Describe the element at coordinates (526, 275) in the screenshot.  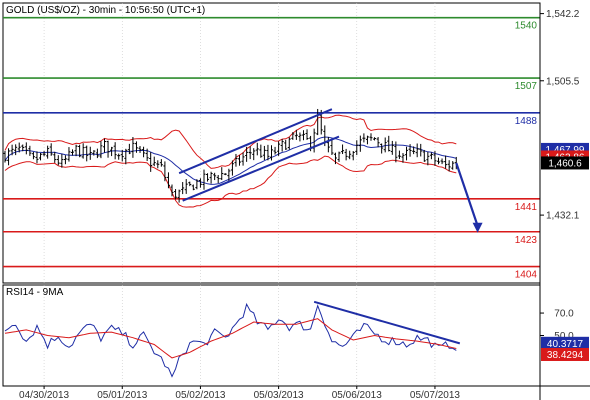
I see `level-label-1404: 1404` at that location.